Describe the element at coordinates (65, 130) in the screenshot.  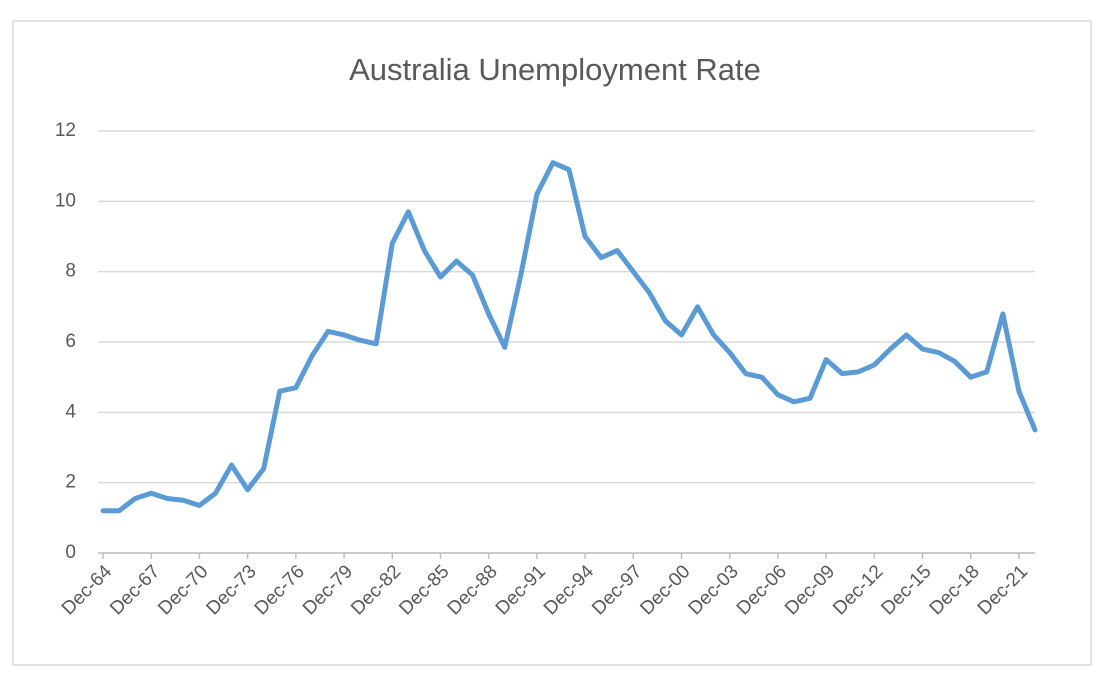
I see `y-tick-label: 12` at that location.